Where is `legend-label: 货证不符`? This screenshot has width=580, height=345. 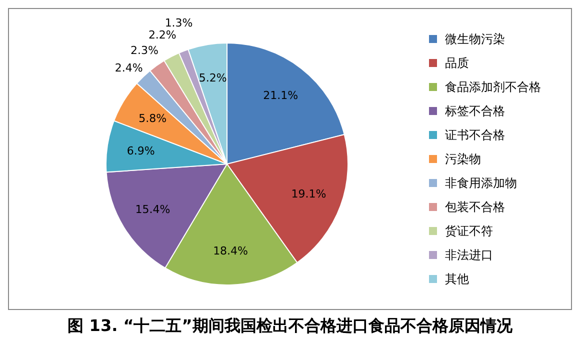 legend-label: 货证不符 is located at coordinates (469, 231).